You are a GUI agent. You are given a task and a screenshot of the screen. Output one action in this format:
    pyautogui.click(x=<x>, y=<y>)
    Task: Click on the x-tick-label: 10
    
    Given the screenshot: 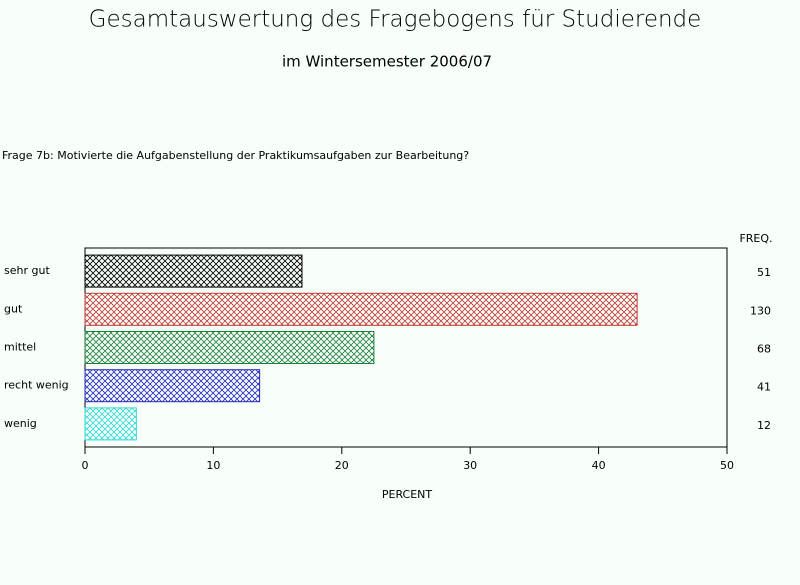 What is the action you would take?
    pyautogui.click(x=213, y=465)
    